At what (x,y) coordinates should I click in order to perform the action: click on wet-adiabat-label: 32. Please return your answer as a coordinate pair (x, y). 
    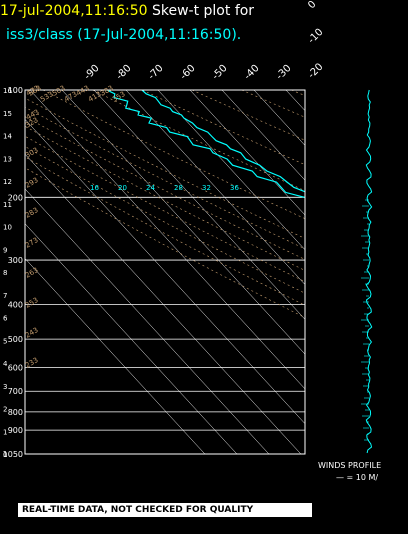
    Looking at the image, I should click on (206, 188).